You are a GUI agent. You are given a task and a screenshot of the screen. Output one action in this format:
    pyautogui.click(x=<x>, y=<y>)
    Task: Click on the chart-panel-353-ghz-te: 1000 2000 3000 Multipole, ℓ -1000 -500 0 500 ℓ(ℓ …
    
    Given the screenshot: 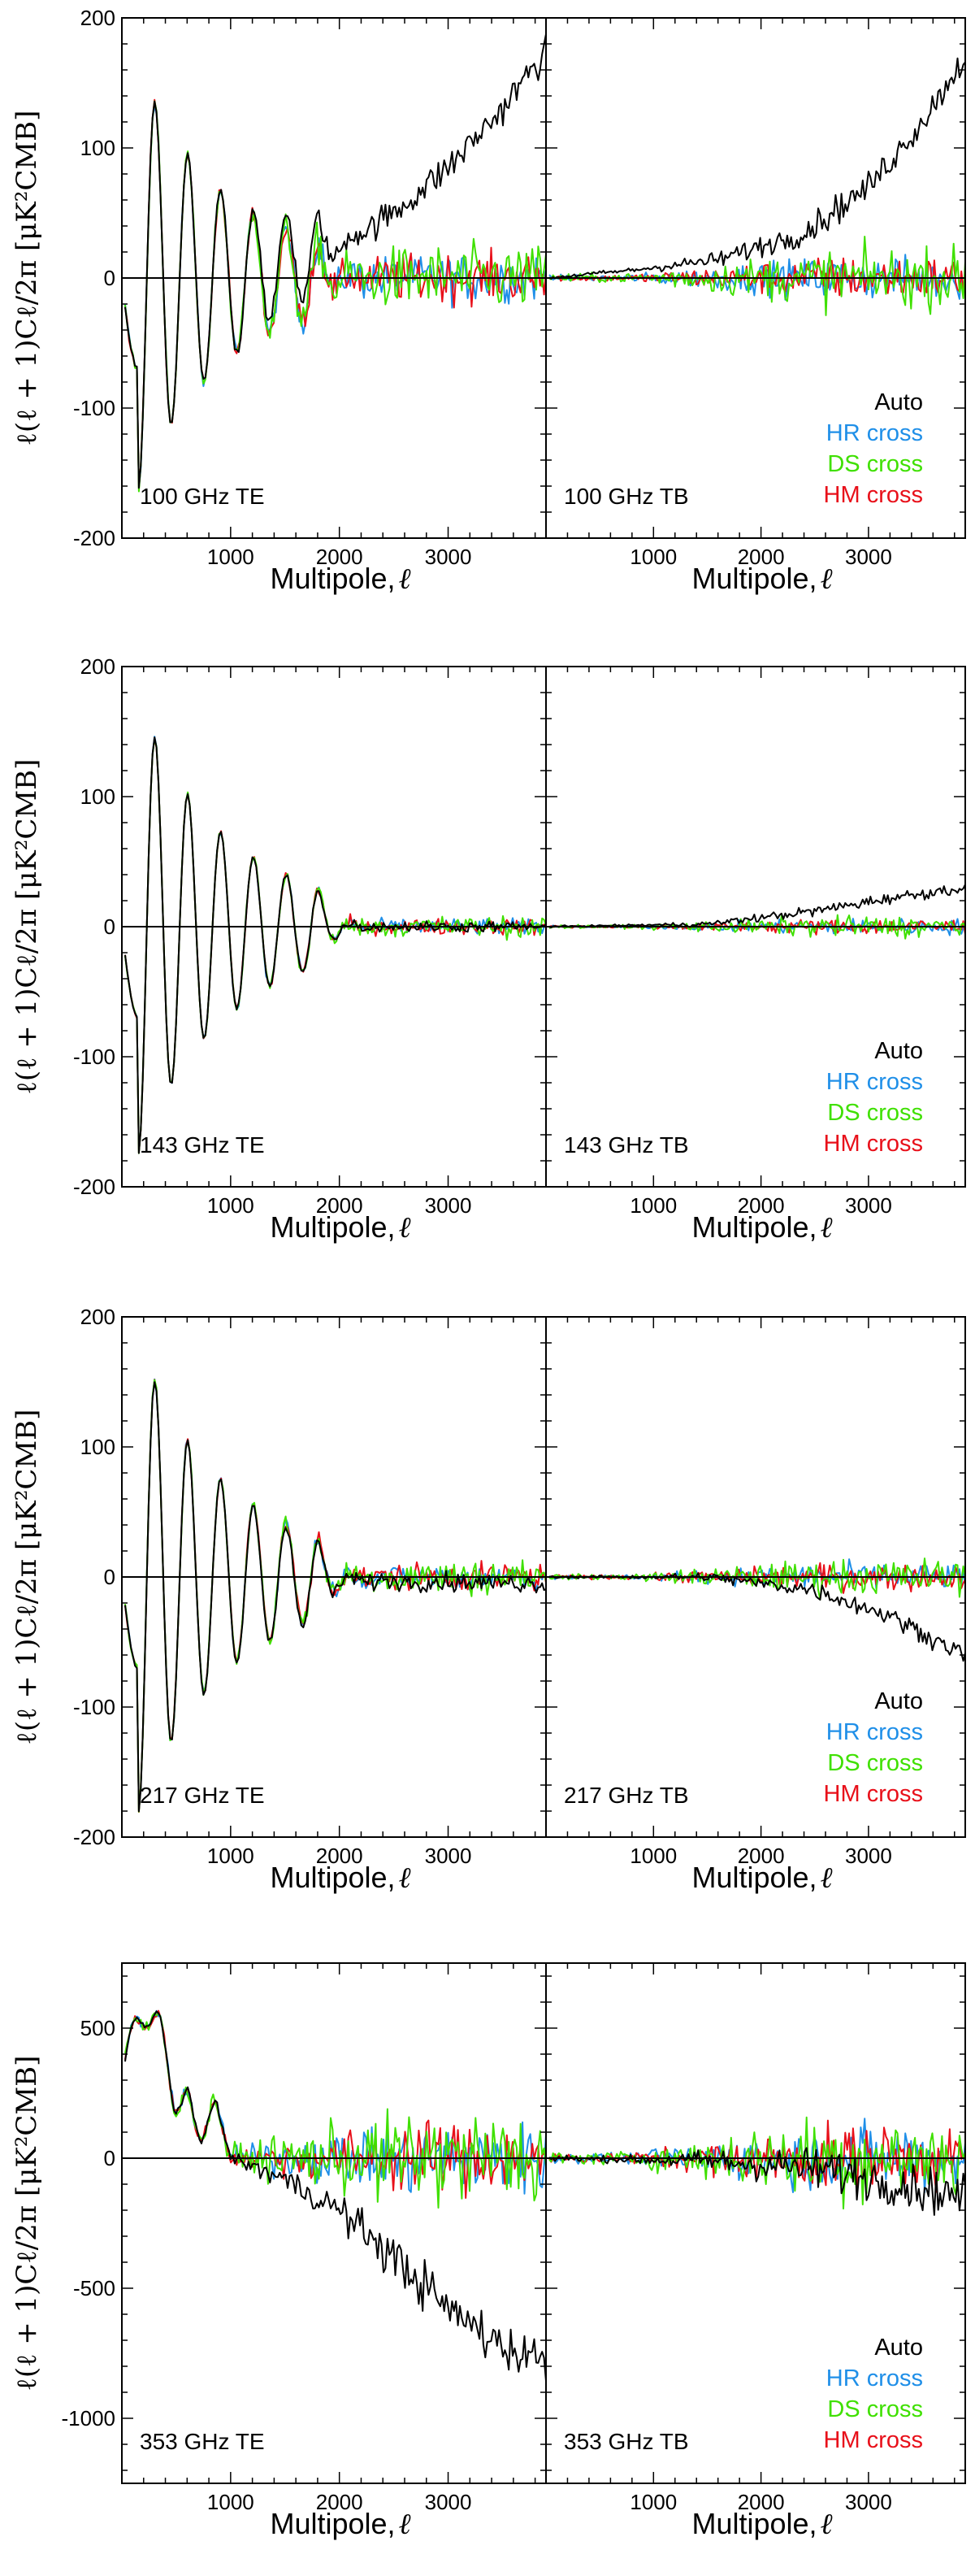 What is the action you would take?
    pyautogui.click(x=279, y=2251)
    